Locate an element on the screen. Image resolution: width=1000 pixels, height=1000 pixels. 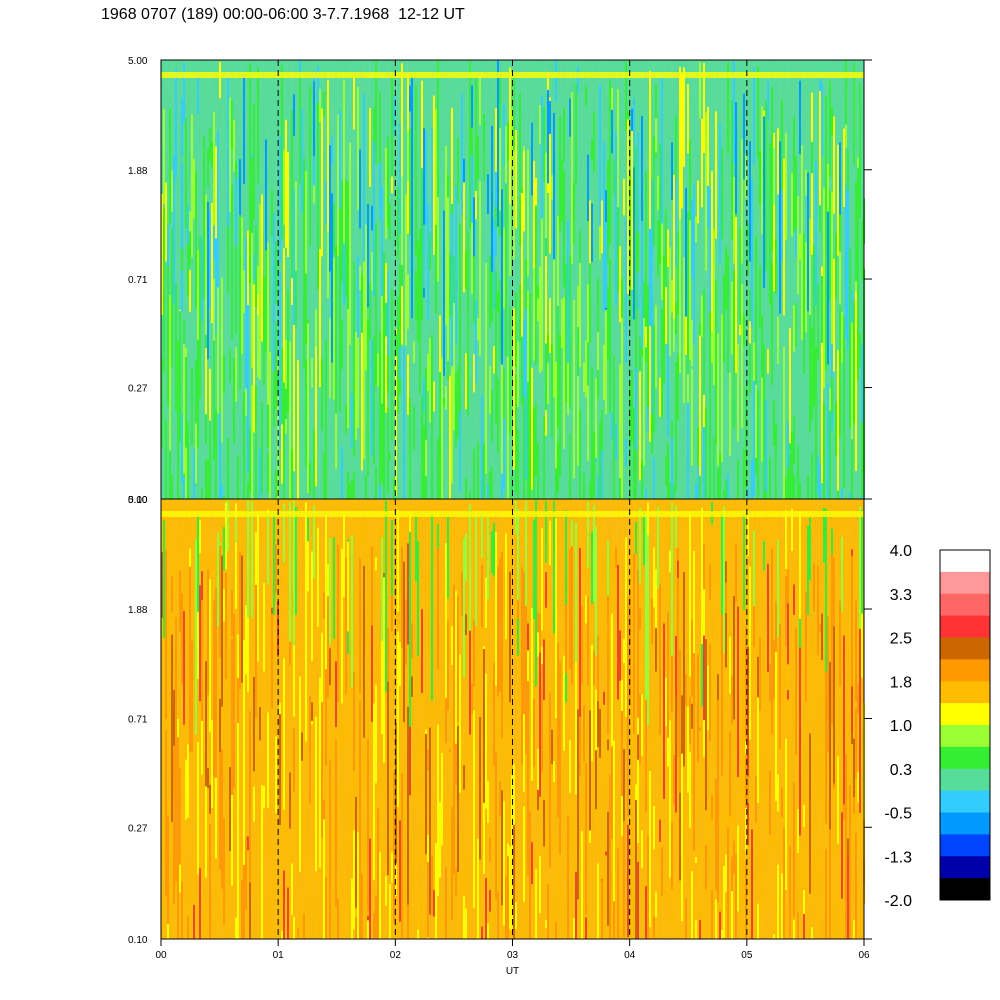
colorbar-label-3: 1.8 is located at coordinates (901, 682).